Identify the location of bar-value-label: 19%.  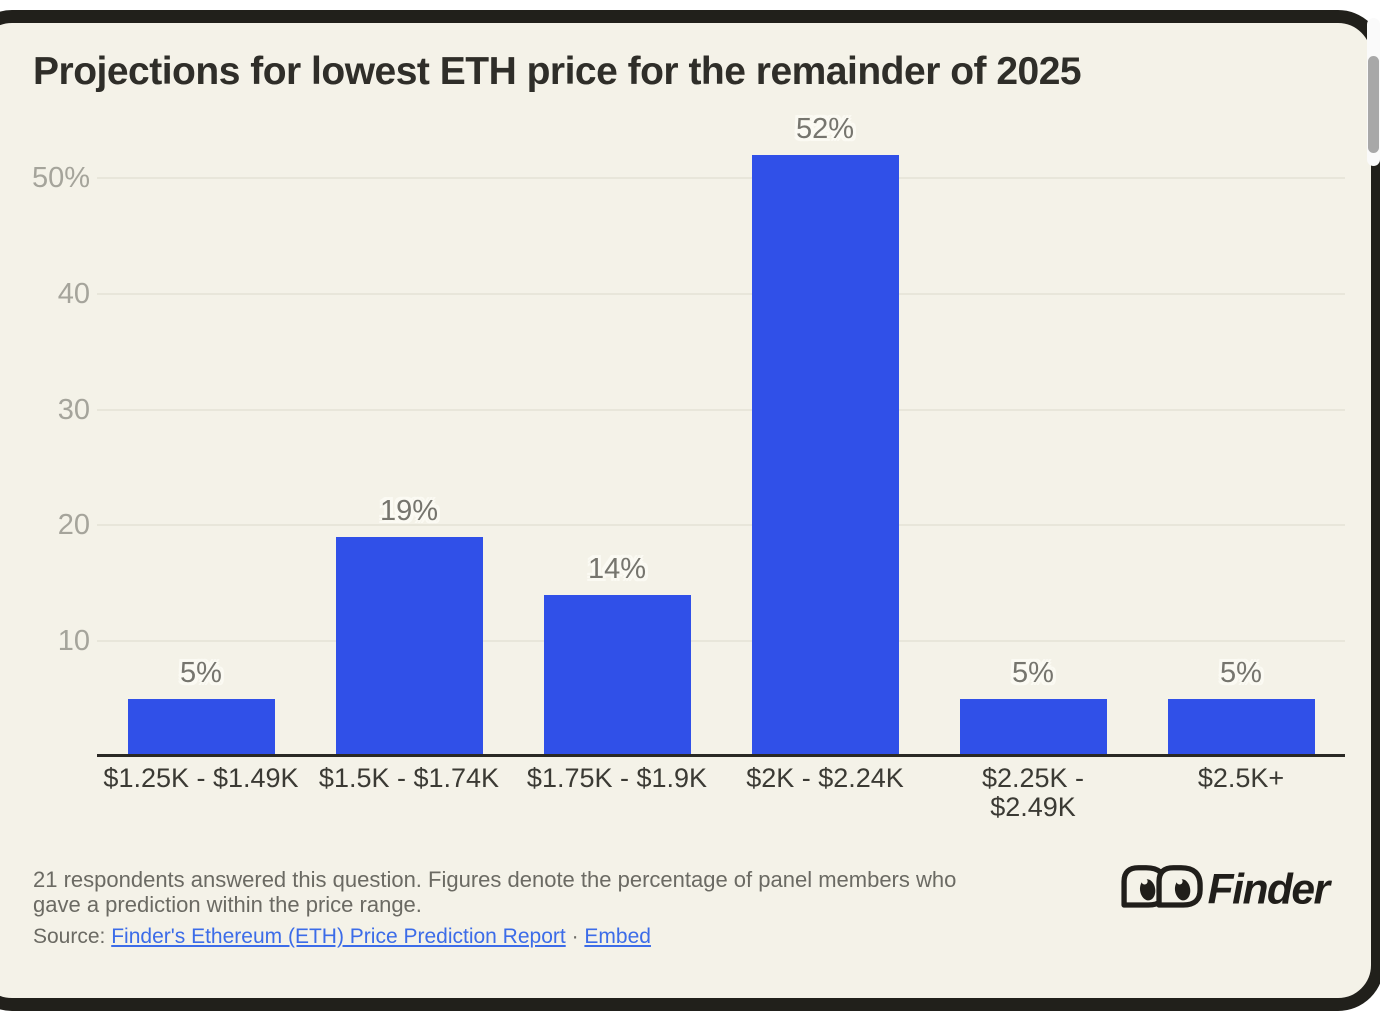
(409, 511).